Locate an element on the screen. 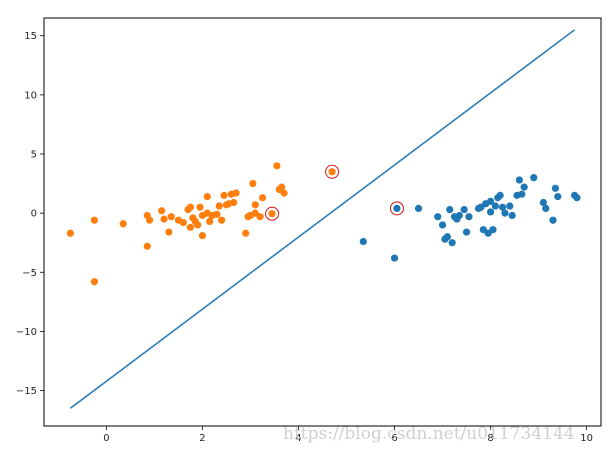 This screenshot has height=452, width=611. watermark-text: https://blog.csdn.net/u011734144 is located at coordinates (429, 434).